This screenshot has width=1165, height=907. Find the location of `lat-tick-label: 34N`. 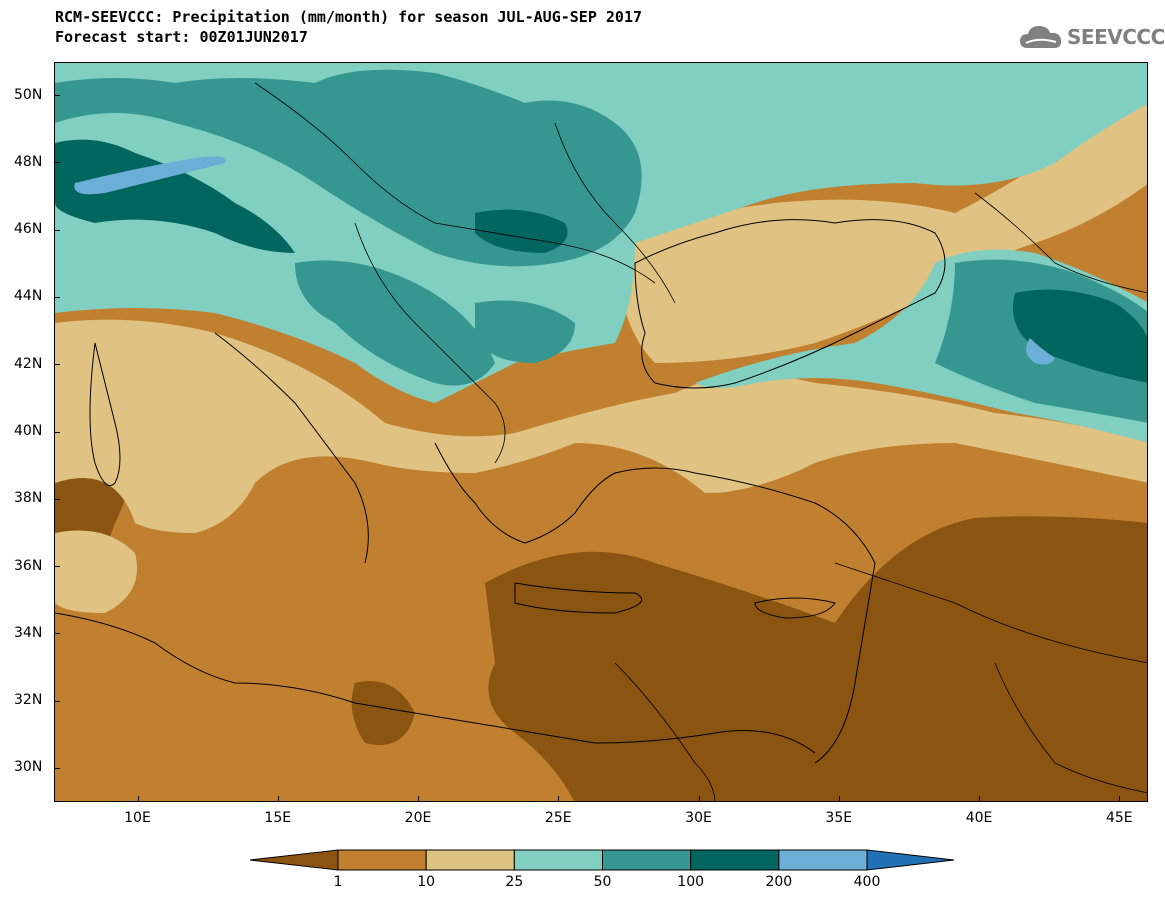

lat-tick-label: 34N is located at coordinates (28, 632).